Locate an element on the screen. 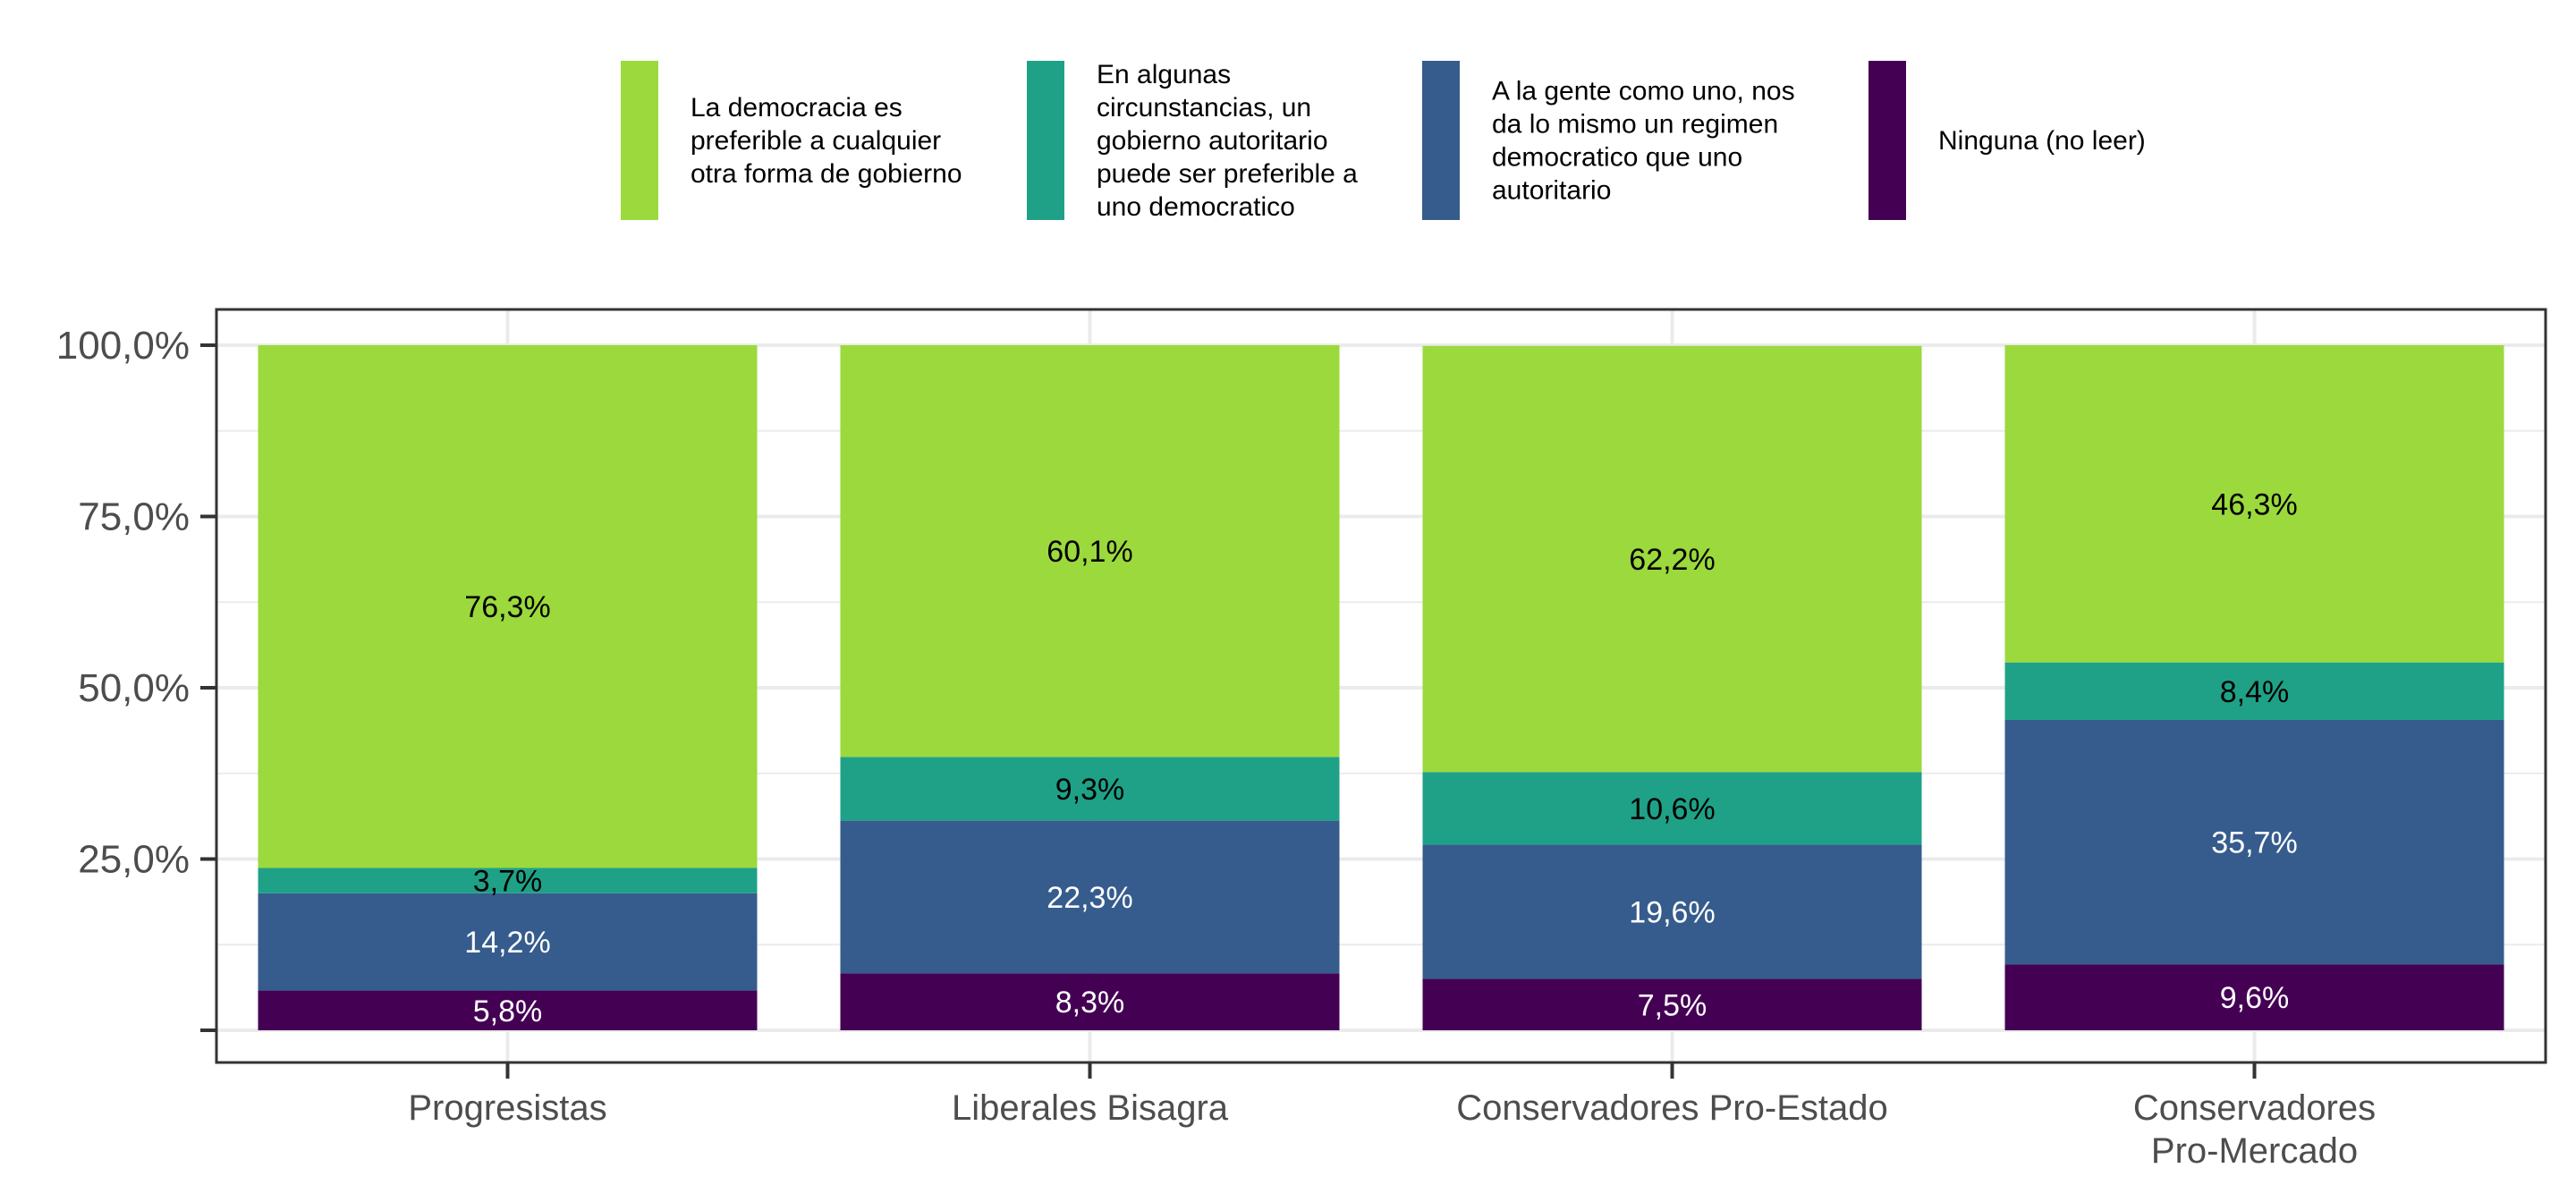 This screenshot has height=1202, width=2576. data-label: 22,3% is located at coordinates (1089, 898).